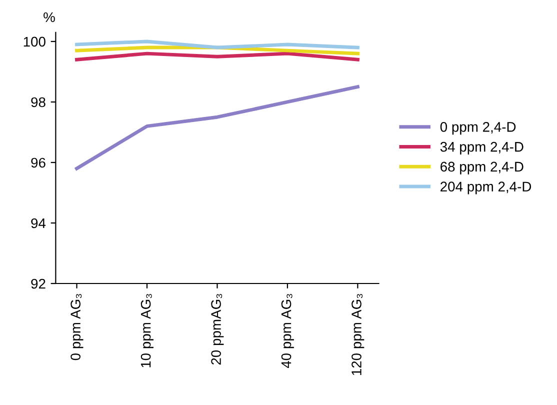 This screenshot has width=557, height=405. What do you see at coordinates (287, 331) in the screenshot?
I see `x-tick-label: 40 ppm AG₃` at bounding box center [287, 331].